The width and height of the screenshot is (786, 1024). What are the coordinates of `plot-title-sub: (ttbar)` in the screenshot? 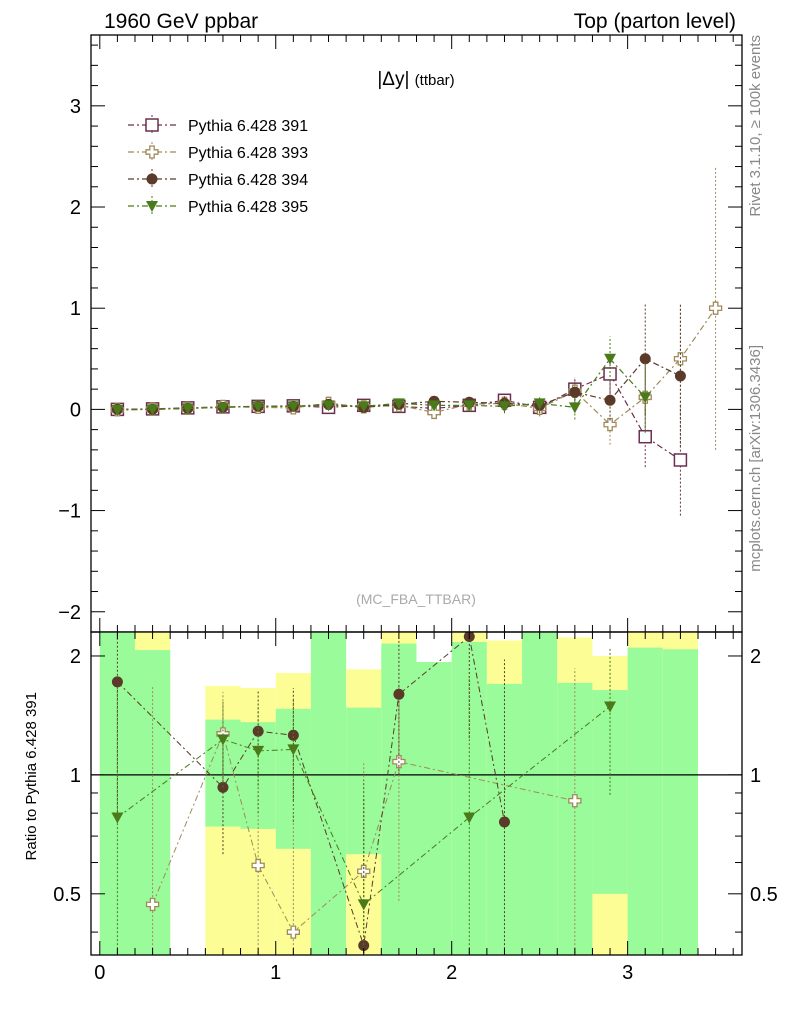 It's located at (435, 80).